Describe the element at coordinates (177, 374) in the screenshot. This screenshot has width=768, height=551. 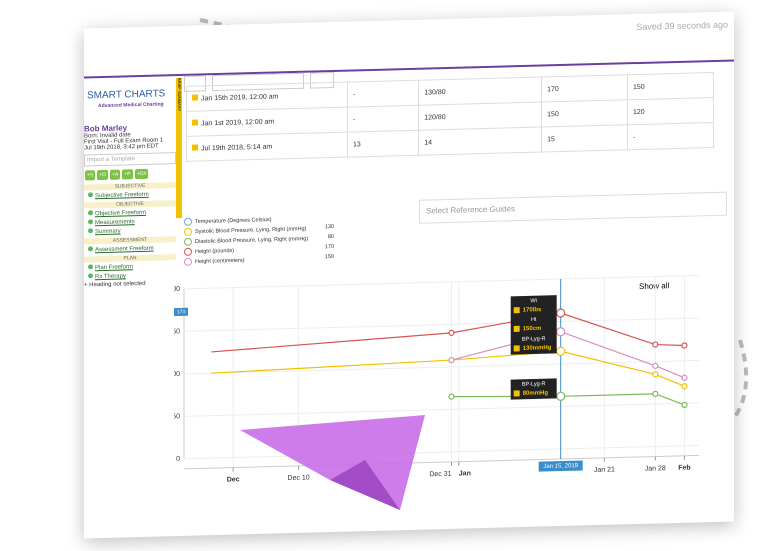
I see `y-tick-label: 100` at that location.